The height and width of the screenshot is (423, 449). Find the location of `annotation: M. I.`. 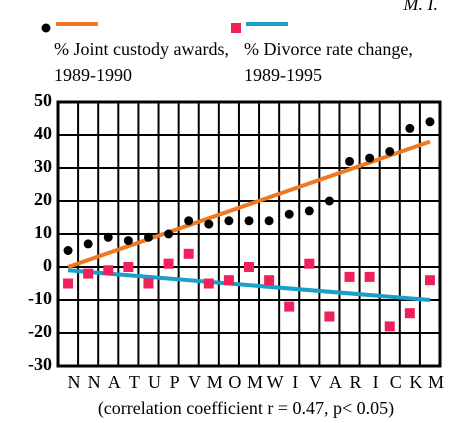

annotation: M. I. is located at coordinates (421, 7).